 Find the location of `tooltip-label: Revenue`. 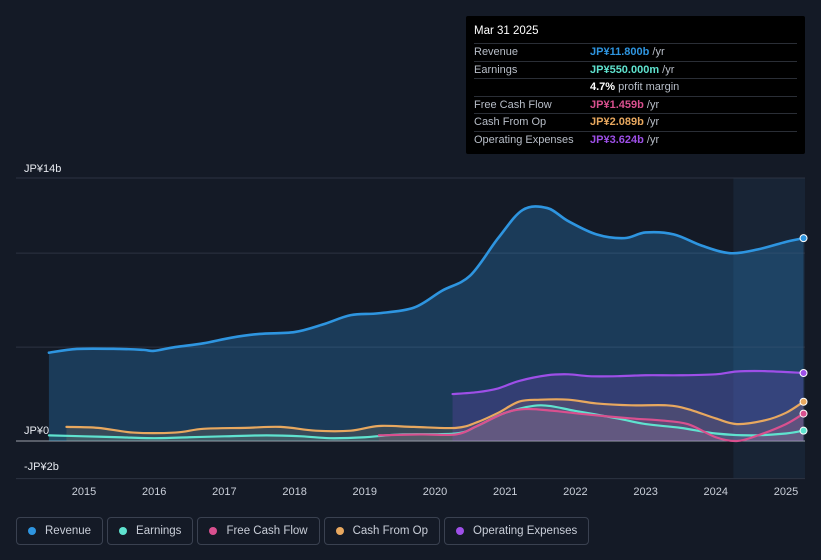

tooltip-label: Revenue is located at coordinates (496, 52).